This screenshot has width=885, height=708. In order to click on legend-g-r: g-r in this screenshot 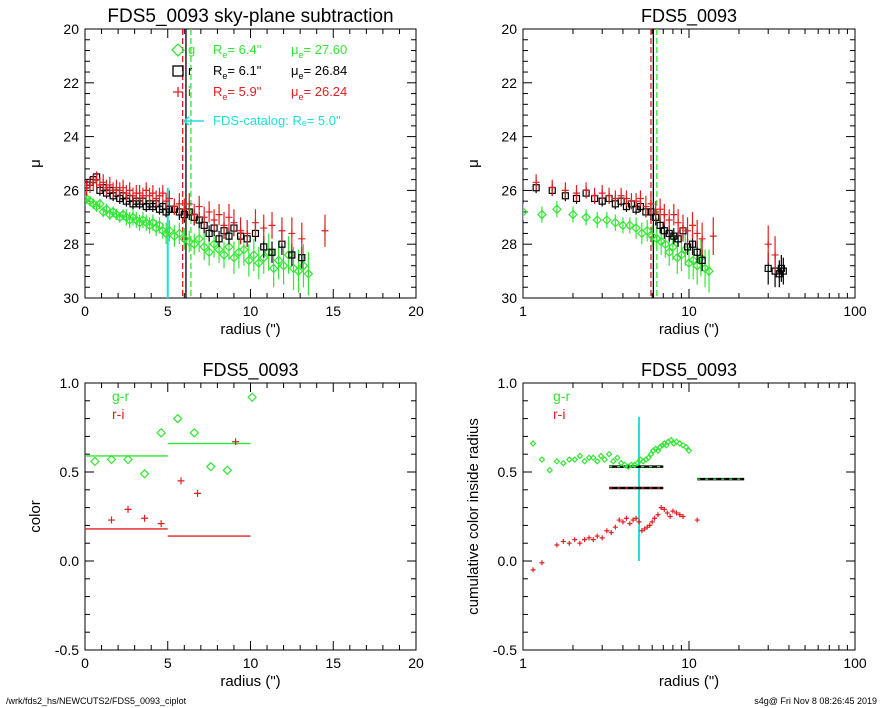, I will do `click(561, 396)`.